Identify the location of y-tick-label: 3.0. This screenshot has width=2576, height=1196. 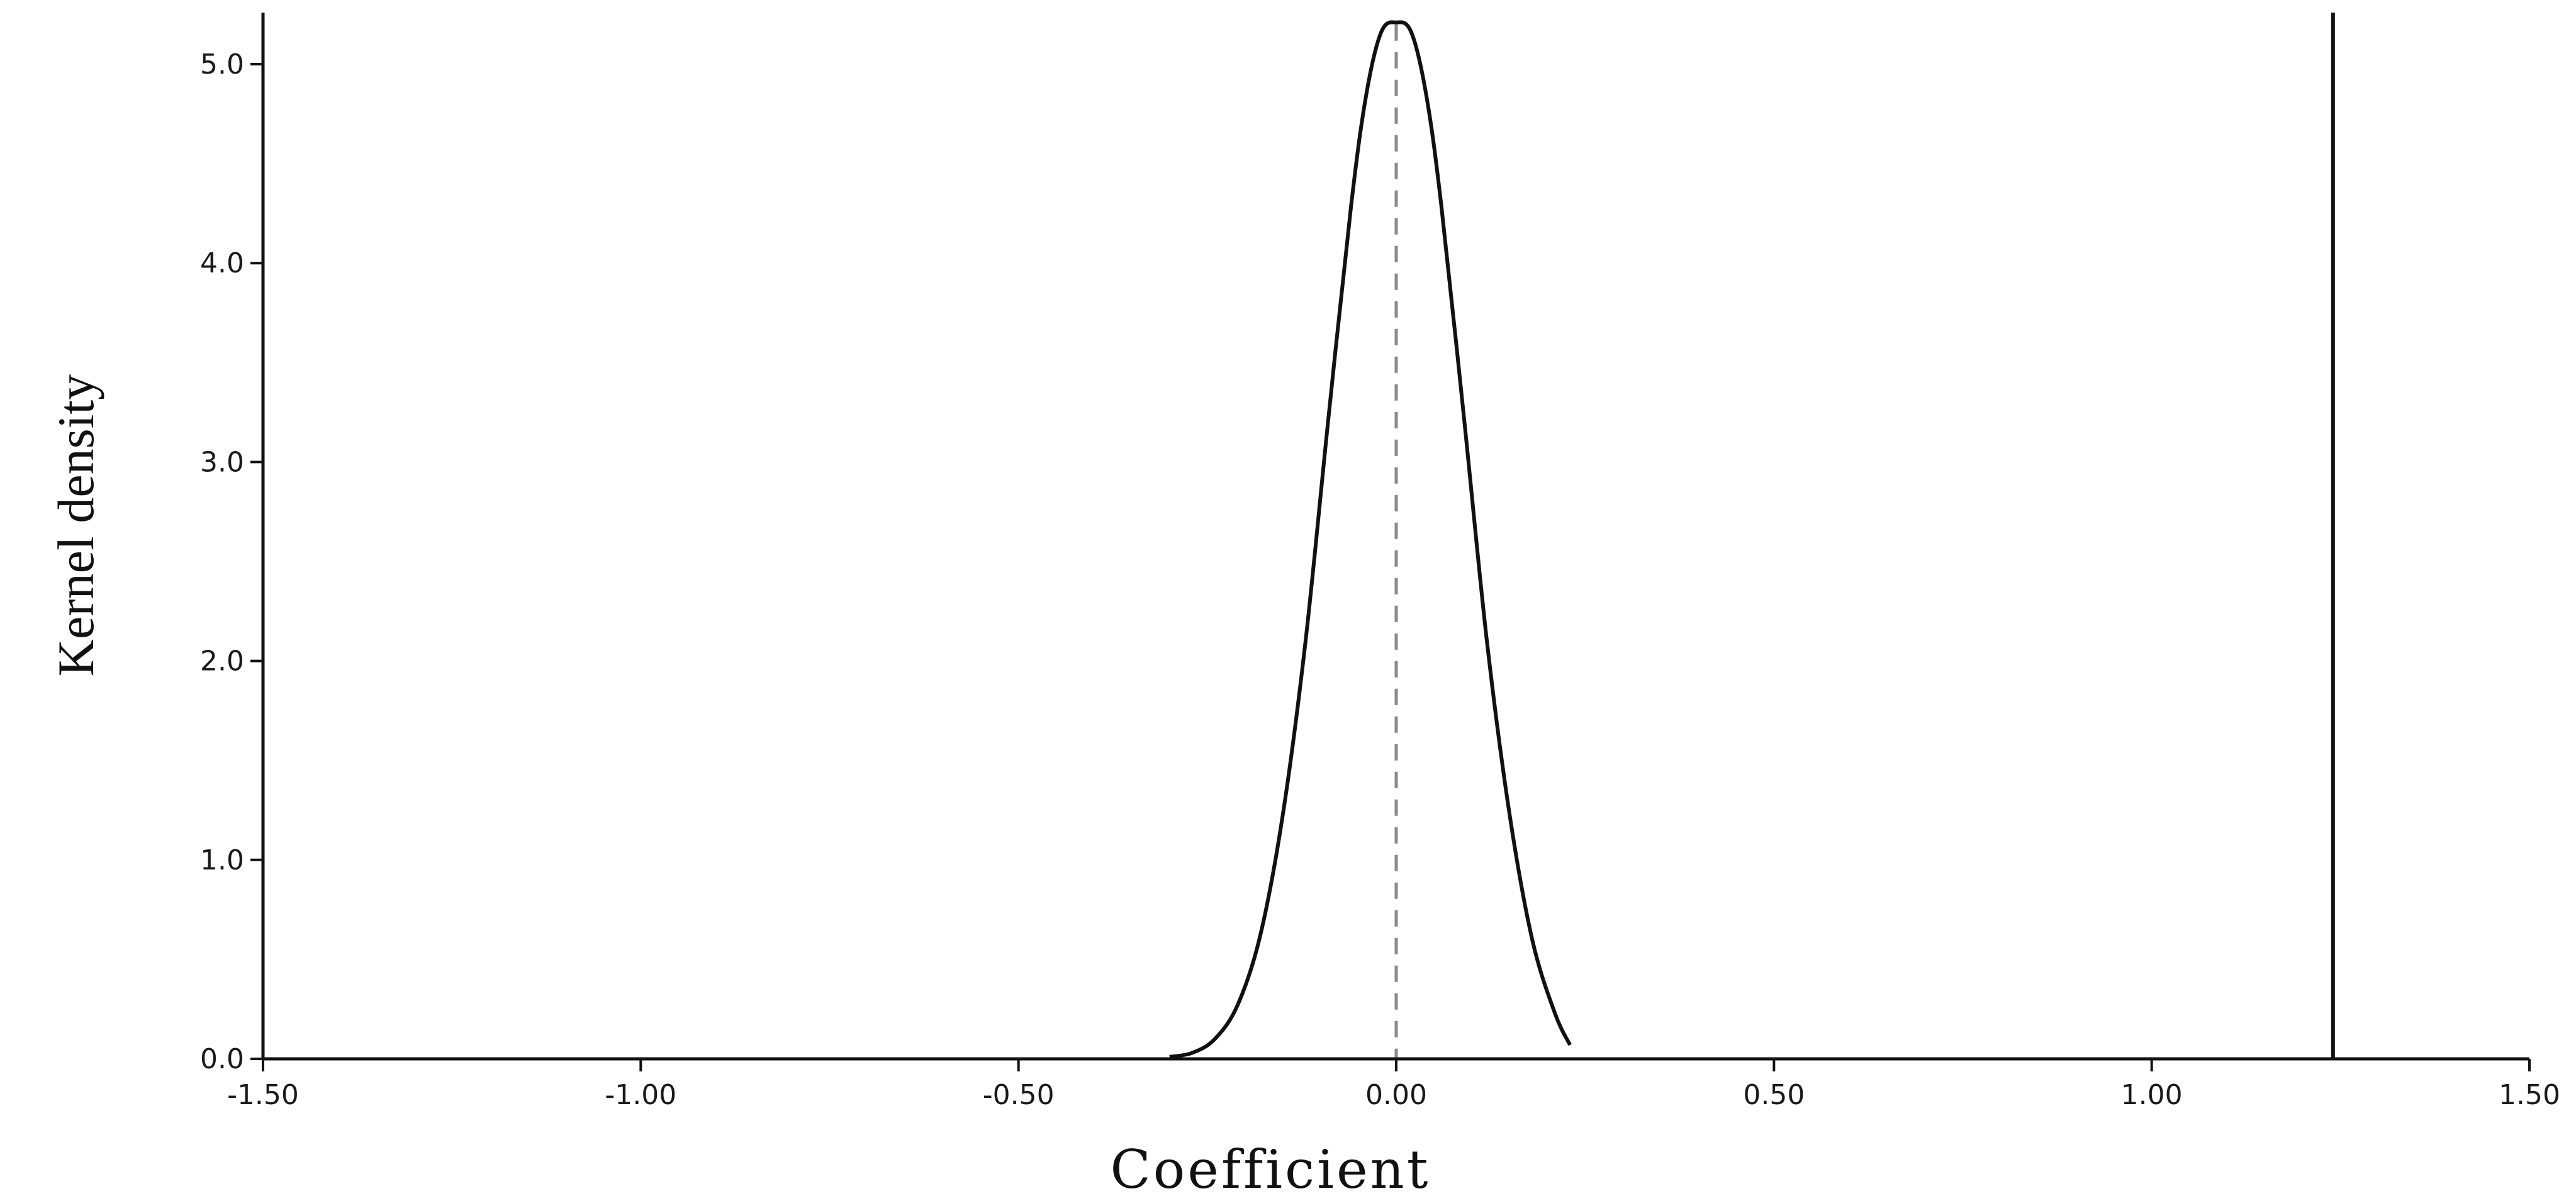
(222, 462).